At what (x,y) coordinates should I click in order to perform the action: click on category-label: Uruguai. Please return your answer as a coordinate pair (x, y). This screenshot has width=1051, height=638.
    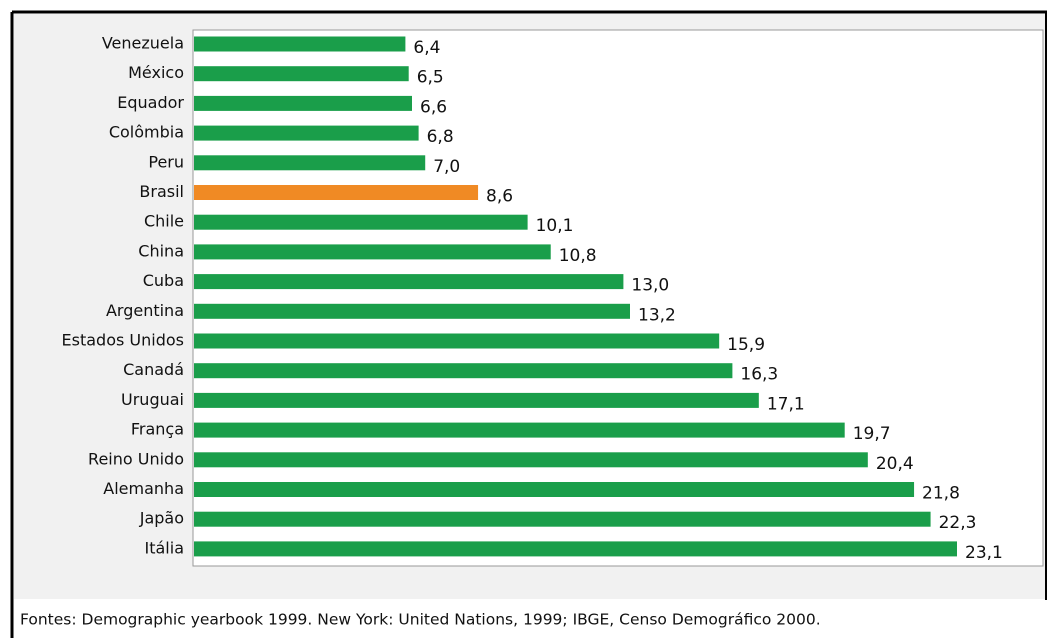
    Looking at the image, I should click on (152, 399).